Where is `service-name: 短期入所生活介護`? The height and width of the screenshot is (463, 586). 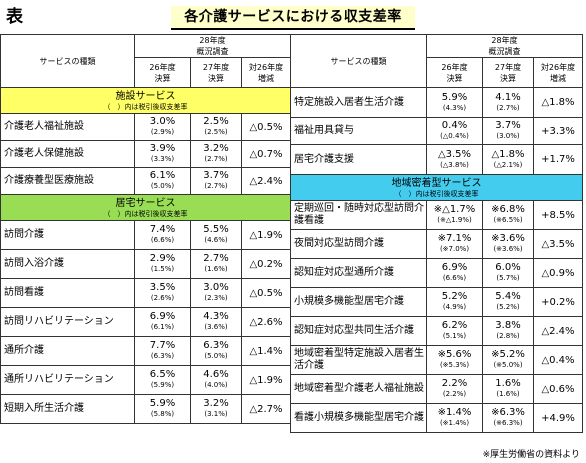 service-name: 短期入所生活介護 is located at coordinates (67, 409).